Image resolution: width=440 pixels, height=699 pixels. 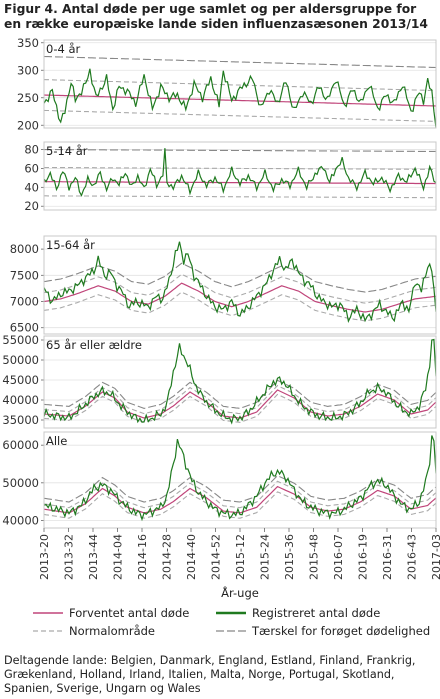 I want to click on y-tick-label: 350, so click(x=28, y=43).